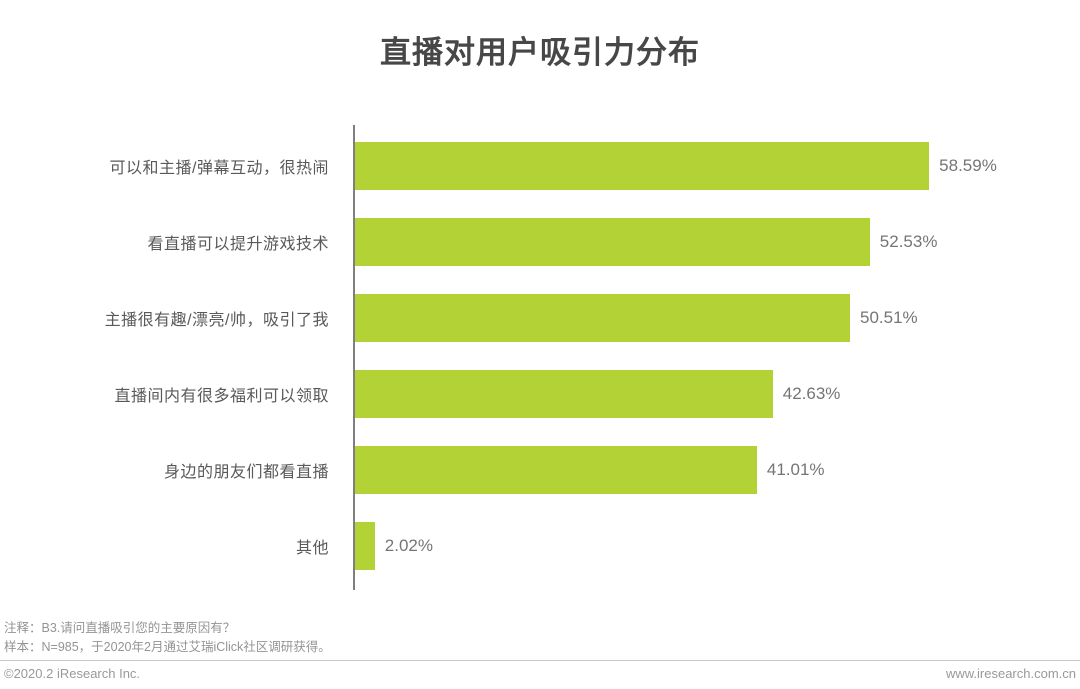 The height and width of the screenshot is (689, 1080). What do you see at coordinates (540, 52) in the screenshot?
I see `chart-title: 直播对用户吸引力分布` at bounding box center [540, 52].